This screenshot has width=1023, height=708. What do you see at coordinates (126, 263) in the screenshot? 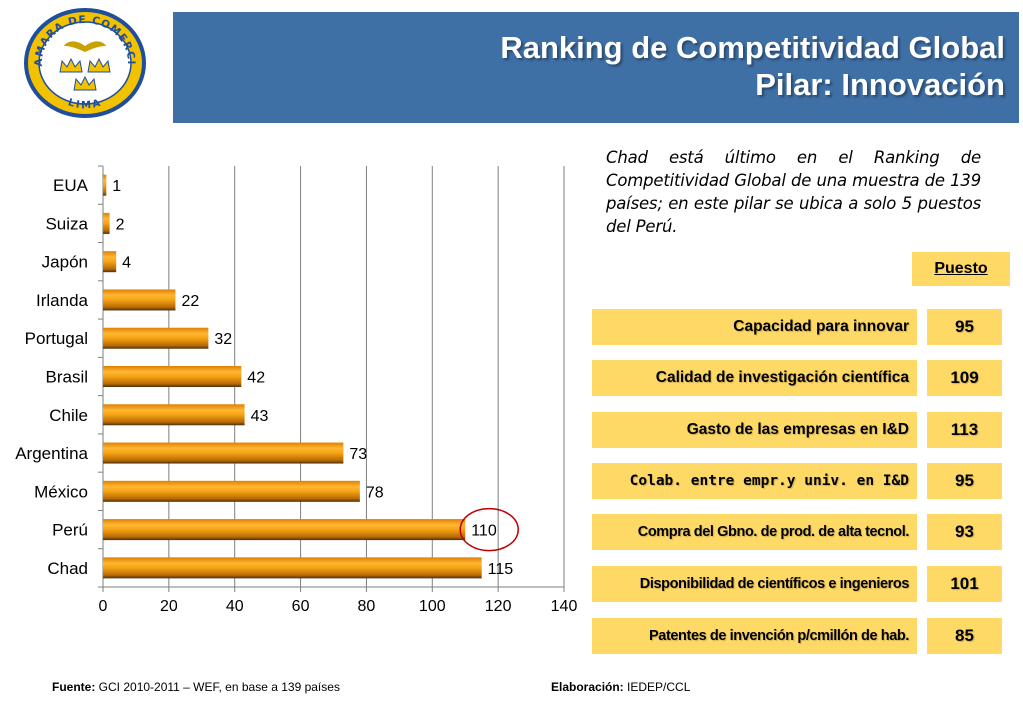
I see `data-label: 4` at bounding box center [126, 263].